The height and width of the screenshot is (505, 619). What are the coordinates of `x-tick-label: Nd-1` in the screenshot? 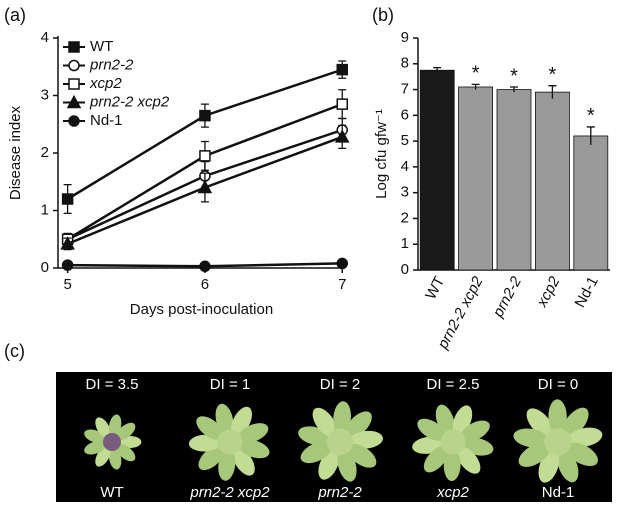 It's located at (587, 292).